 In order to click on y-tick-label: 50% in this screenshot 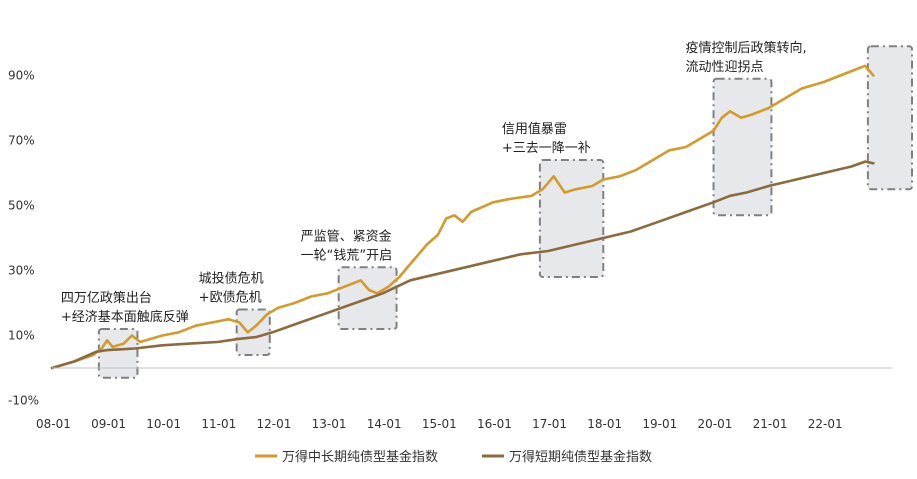, I will do `click(21, 206)`.